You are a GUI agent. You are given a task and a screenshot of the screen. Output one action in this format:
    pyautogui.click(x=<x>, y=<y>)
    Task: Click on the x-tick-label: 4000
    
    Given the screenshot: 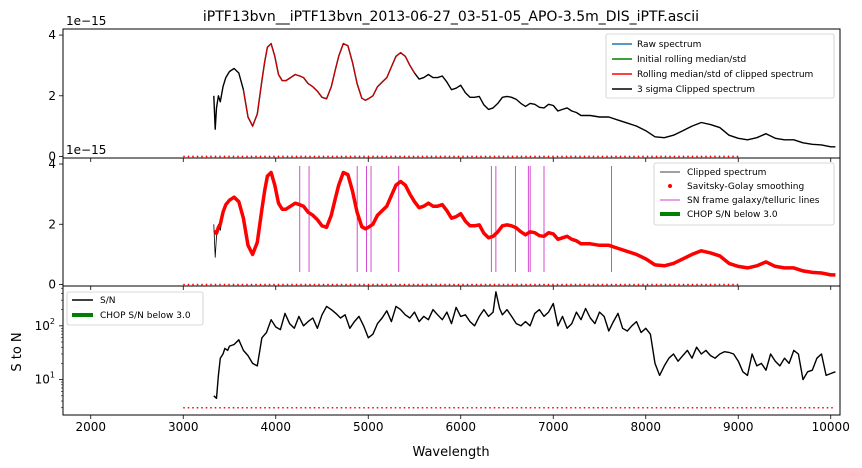 What is the action you would take?
    pyautogui.click(x=275, y=427)
    